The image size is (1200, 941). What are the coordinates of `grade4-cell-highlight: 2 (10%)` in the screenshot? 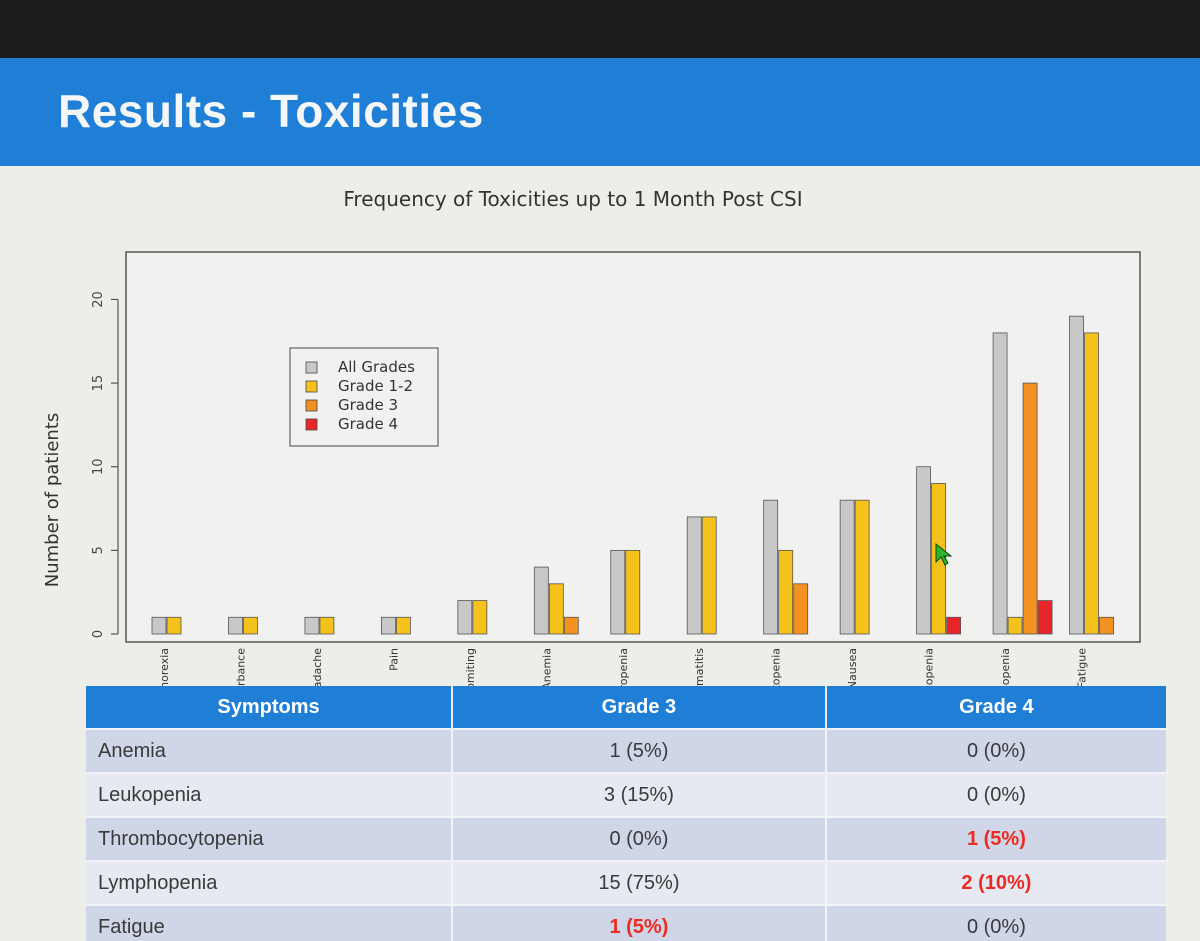 It's located at (995, 882).